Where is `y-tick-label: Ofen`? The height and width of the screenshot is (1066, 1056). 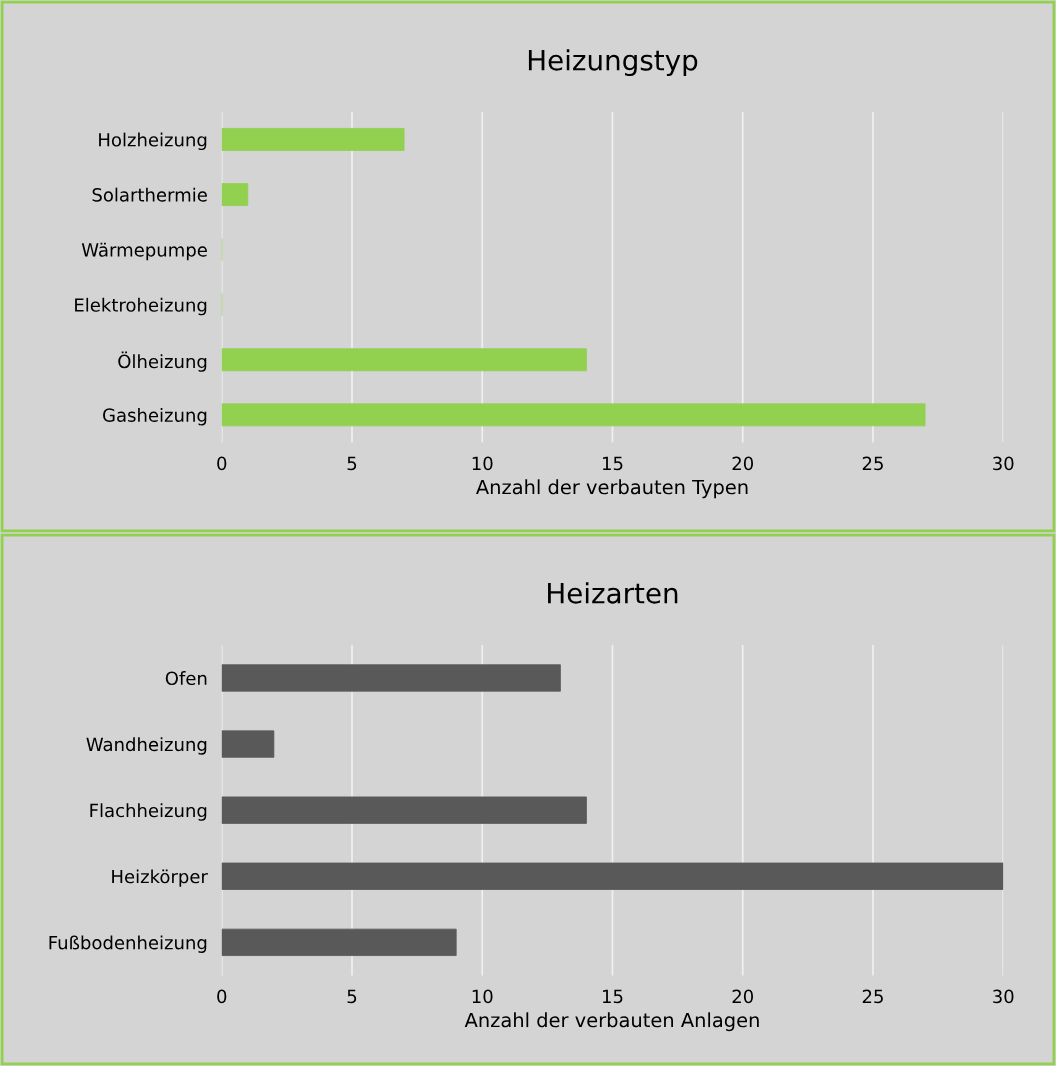 y-tick-label: Ofen is located at coordinates (186, 678).